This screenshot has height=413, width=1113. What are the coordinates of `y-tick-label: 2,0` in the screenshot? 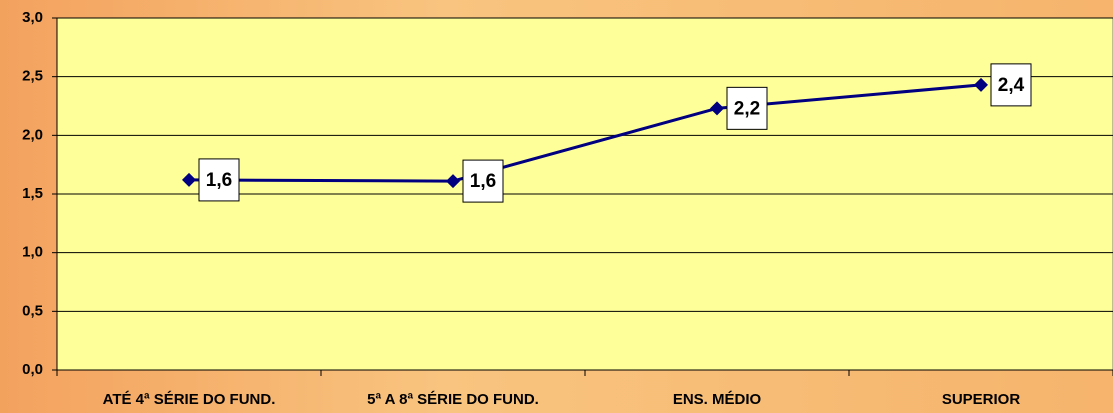 It's located at (32, 134).